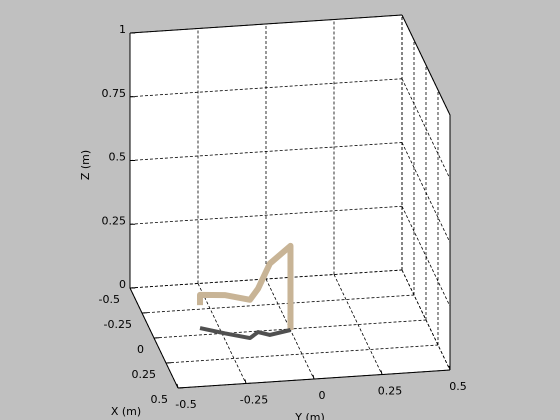  I want to click on z-tick-label: 0.75, so click(114, 93).